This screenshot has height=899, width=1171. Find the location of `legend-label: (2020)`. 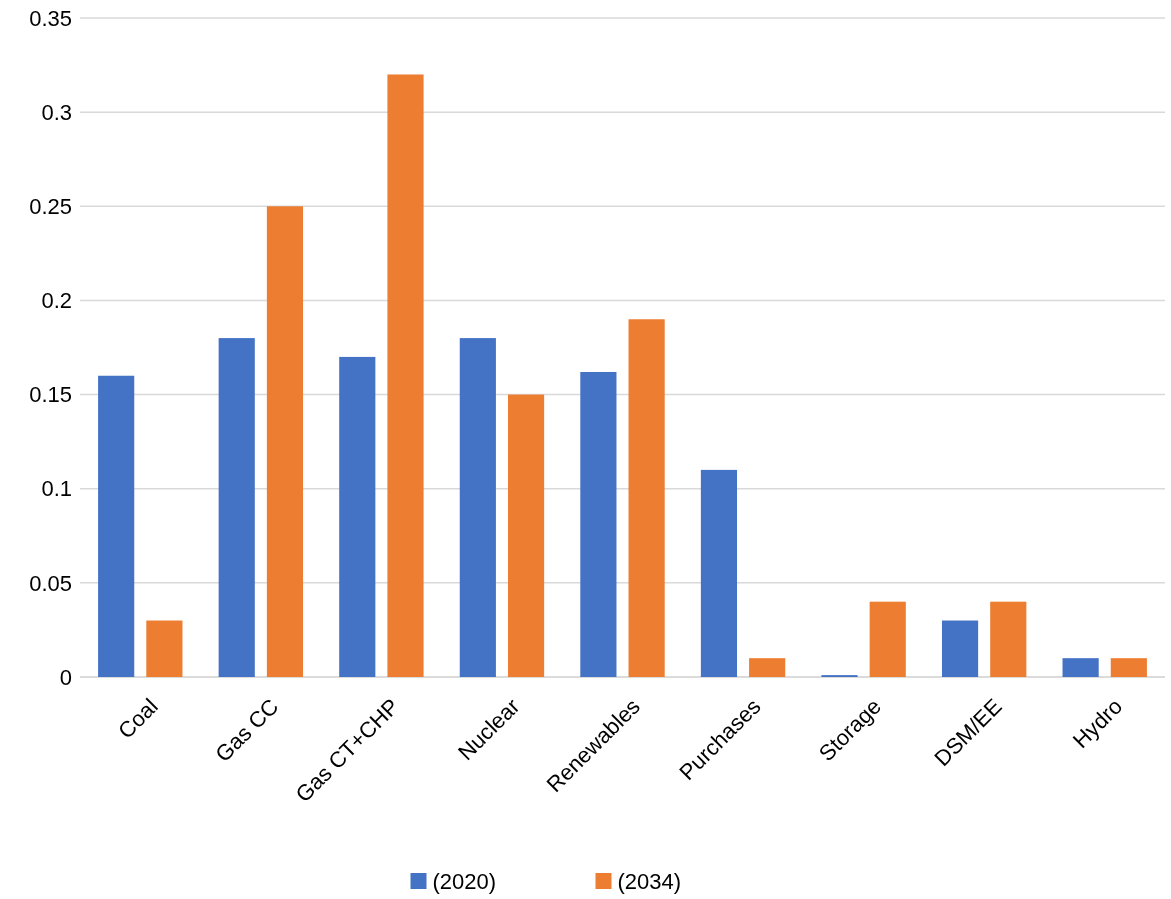

legend-label: (2020) is located at coordinates (464, 881).